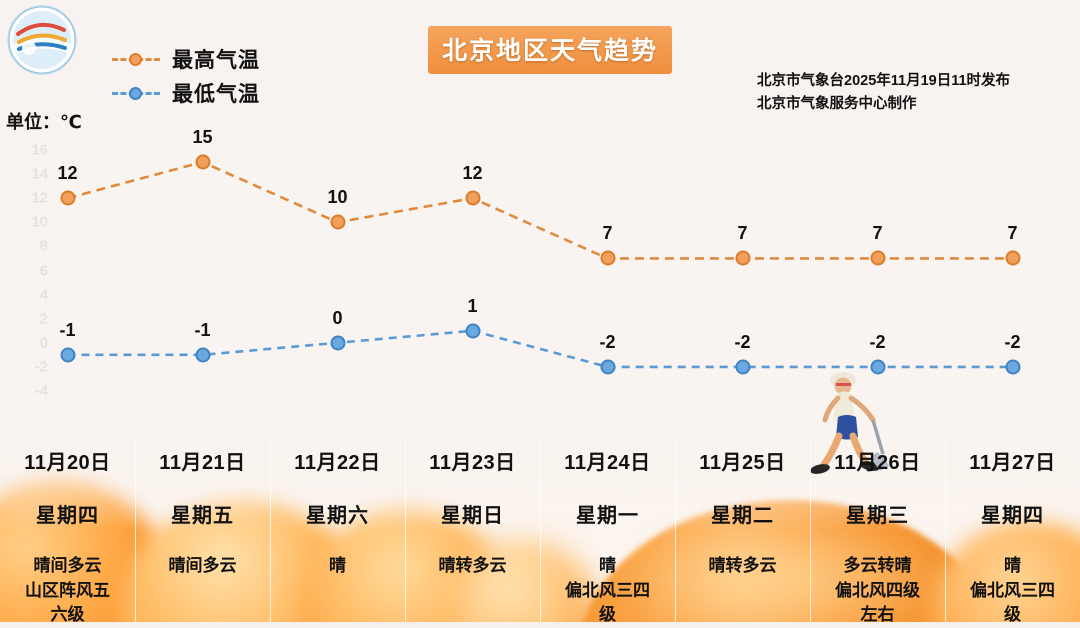  I want to click on agency-logo, so click(42, 40).